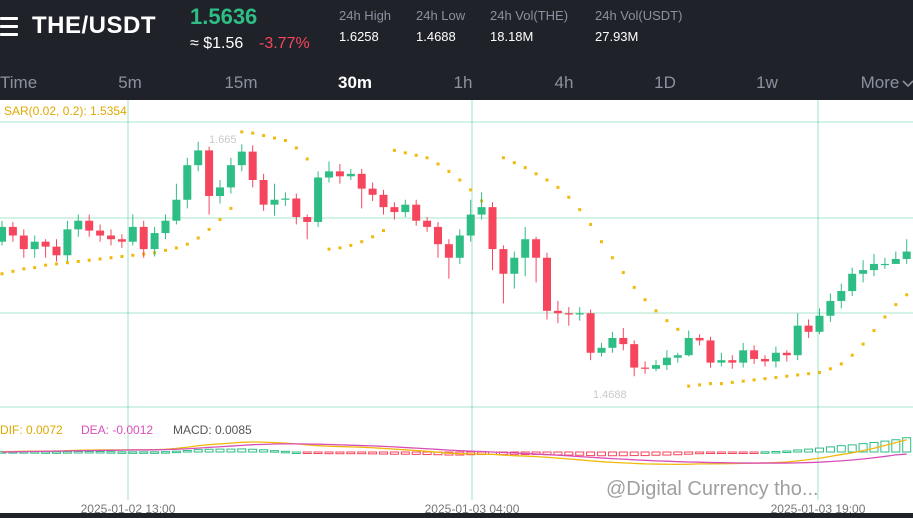 The width and height of the screenshot is (913, 518). Describe the element at coordinates (512, 36) in the screenshot. I see `stat-value: 18.18M` at that location.